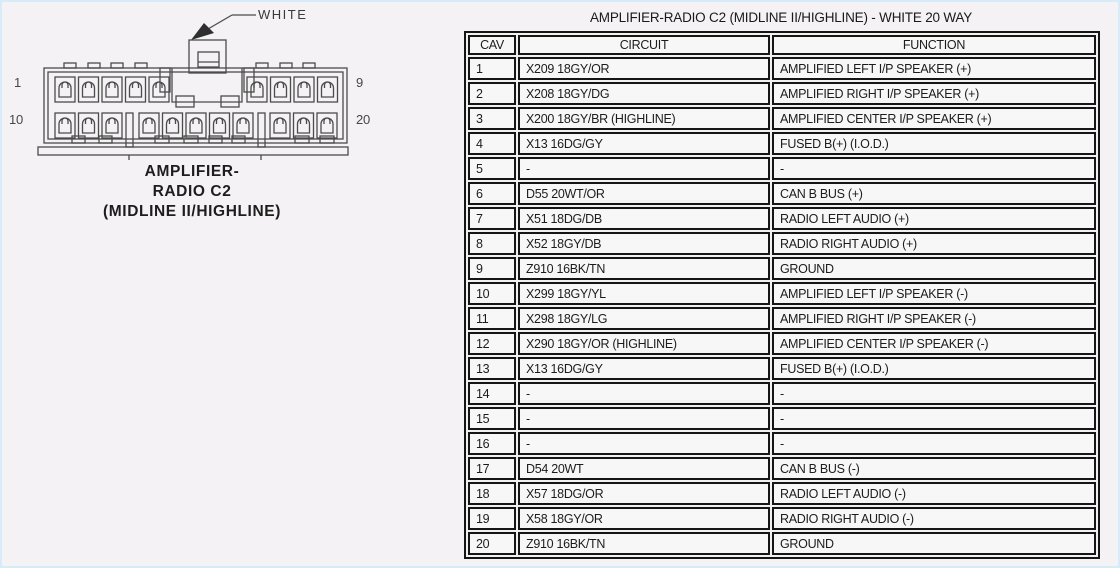  I want to click on circuit-cell: D54 20WT, so click(644, 468).